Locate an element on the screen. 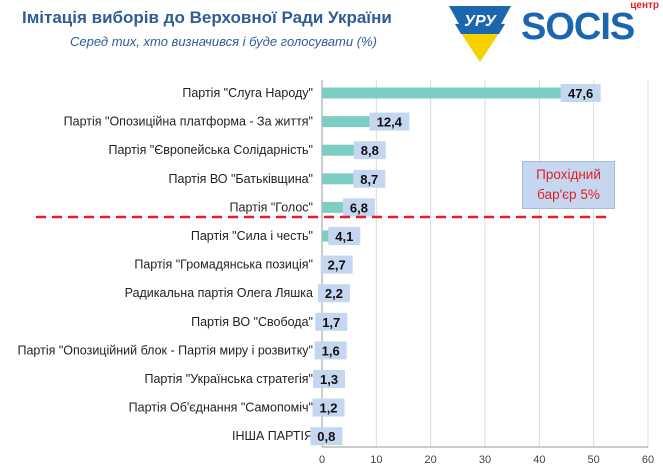 Image resolution: width=663 pixels, height=469 pixels. value-label: 6,8 is located at coordinates (359, 207).